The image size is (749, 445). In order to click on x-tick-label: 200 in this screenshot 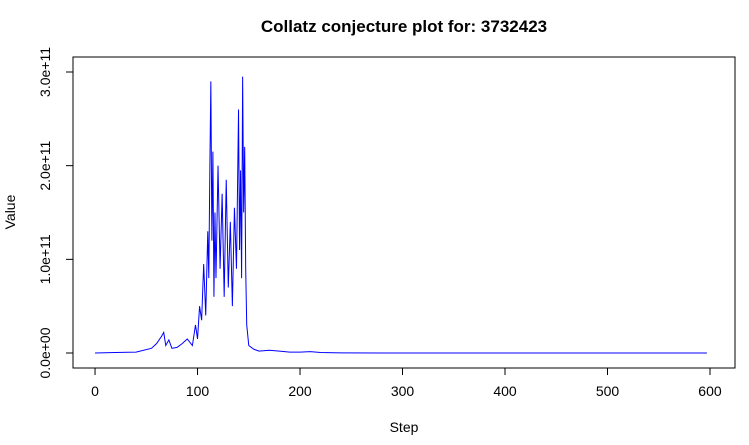, I will do `click(300, 391)`.